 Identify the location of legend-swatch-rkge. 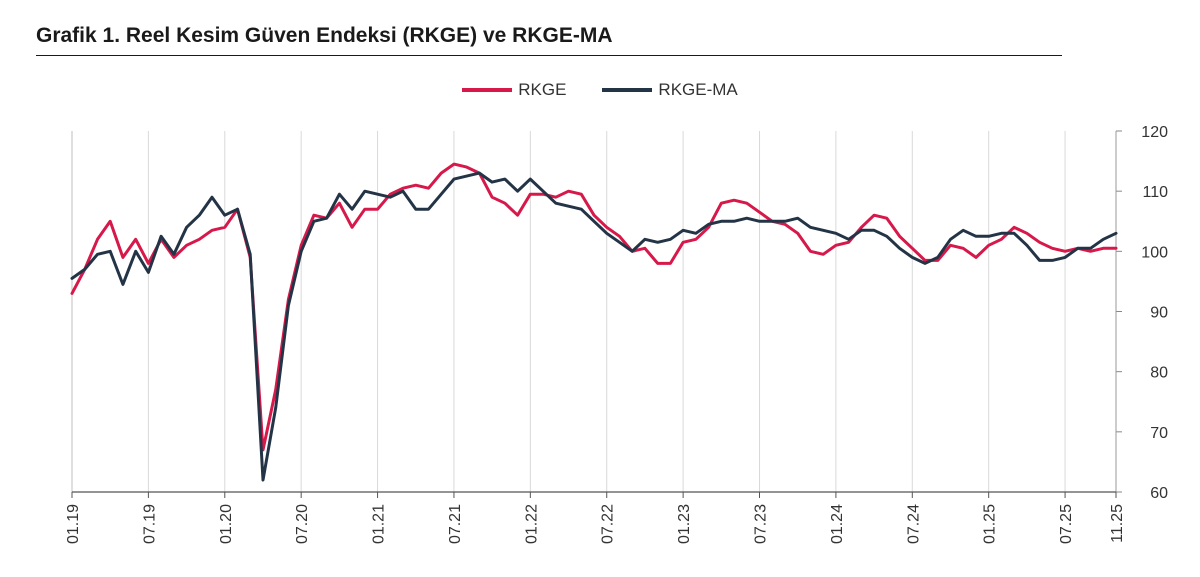
(487, 90).